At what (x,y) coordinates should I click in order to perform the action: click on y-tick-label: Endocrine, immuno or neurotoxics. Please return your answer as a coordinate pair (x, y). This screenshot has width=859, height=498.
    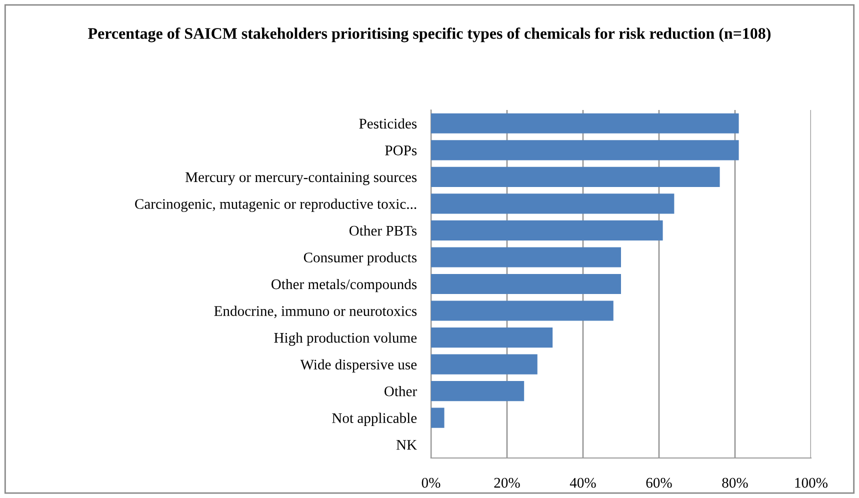
    Looking at the image, I should click on (315, 312).